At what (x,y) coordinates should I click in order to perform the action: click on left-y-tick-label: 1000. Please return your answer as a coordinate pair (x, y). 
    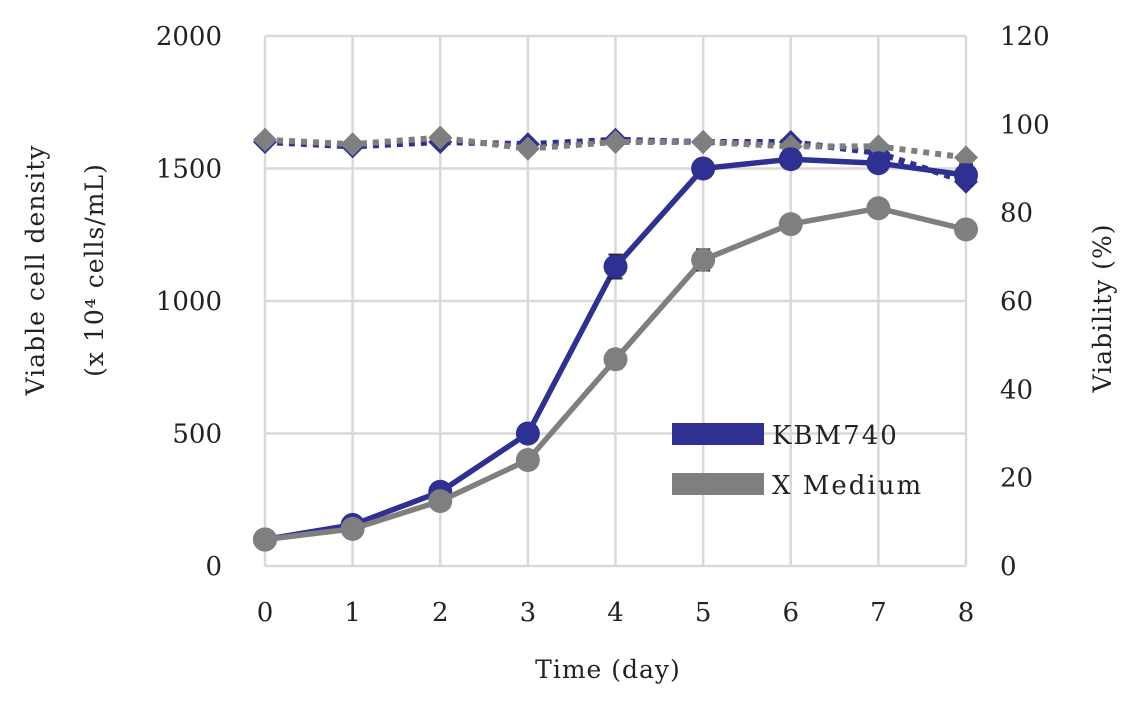
    Looking at the image, I should click on (189, 302).